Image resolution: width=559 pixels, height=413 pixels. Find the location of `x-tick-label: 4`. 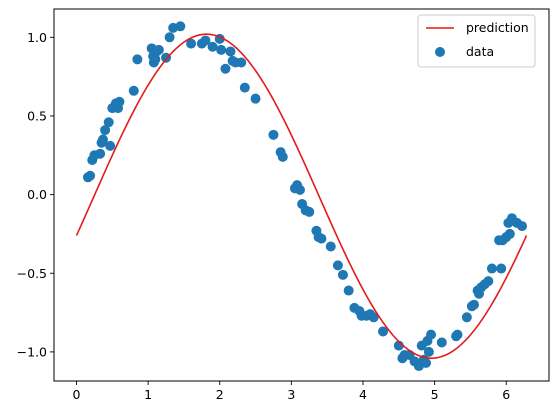

x-tick-label: 4 is located at coordinates (363, 394).